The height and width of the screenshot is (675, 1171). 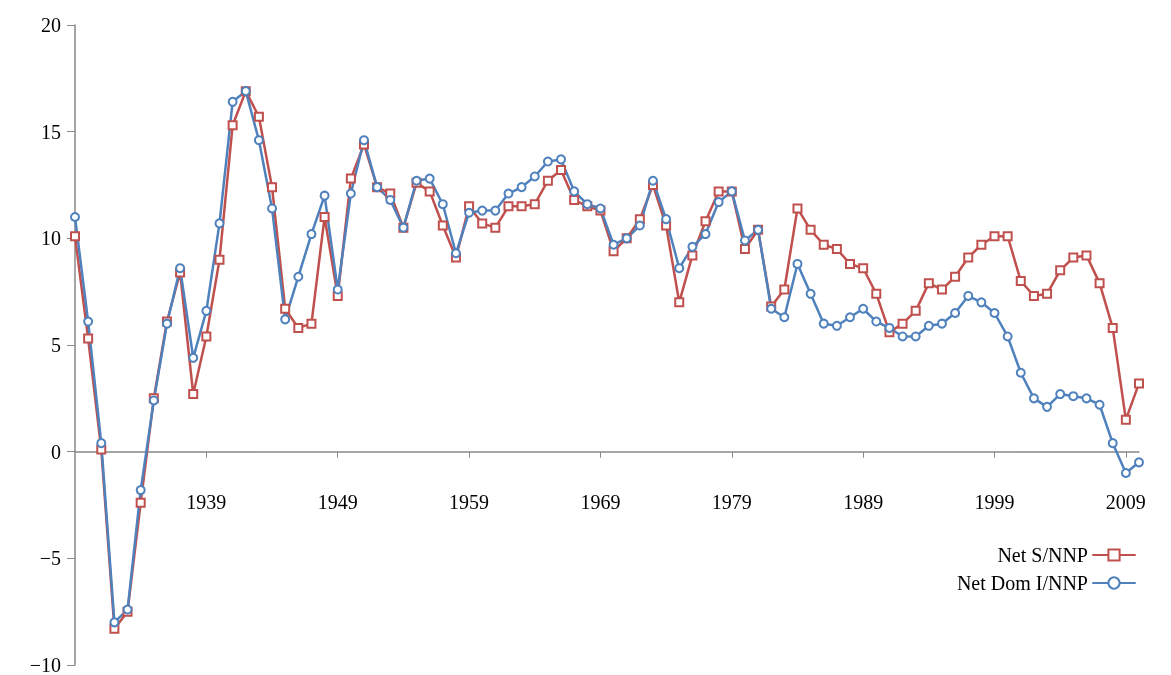 What do you see at coordinates (863, 502) in the screenshot?
I see `x-tick-label: 1989` at bounding box center [863, 502].